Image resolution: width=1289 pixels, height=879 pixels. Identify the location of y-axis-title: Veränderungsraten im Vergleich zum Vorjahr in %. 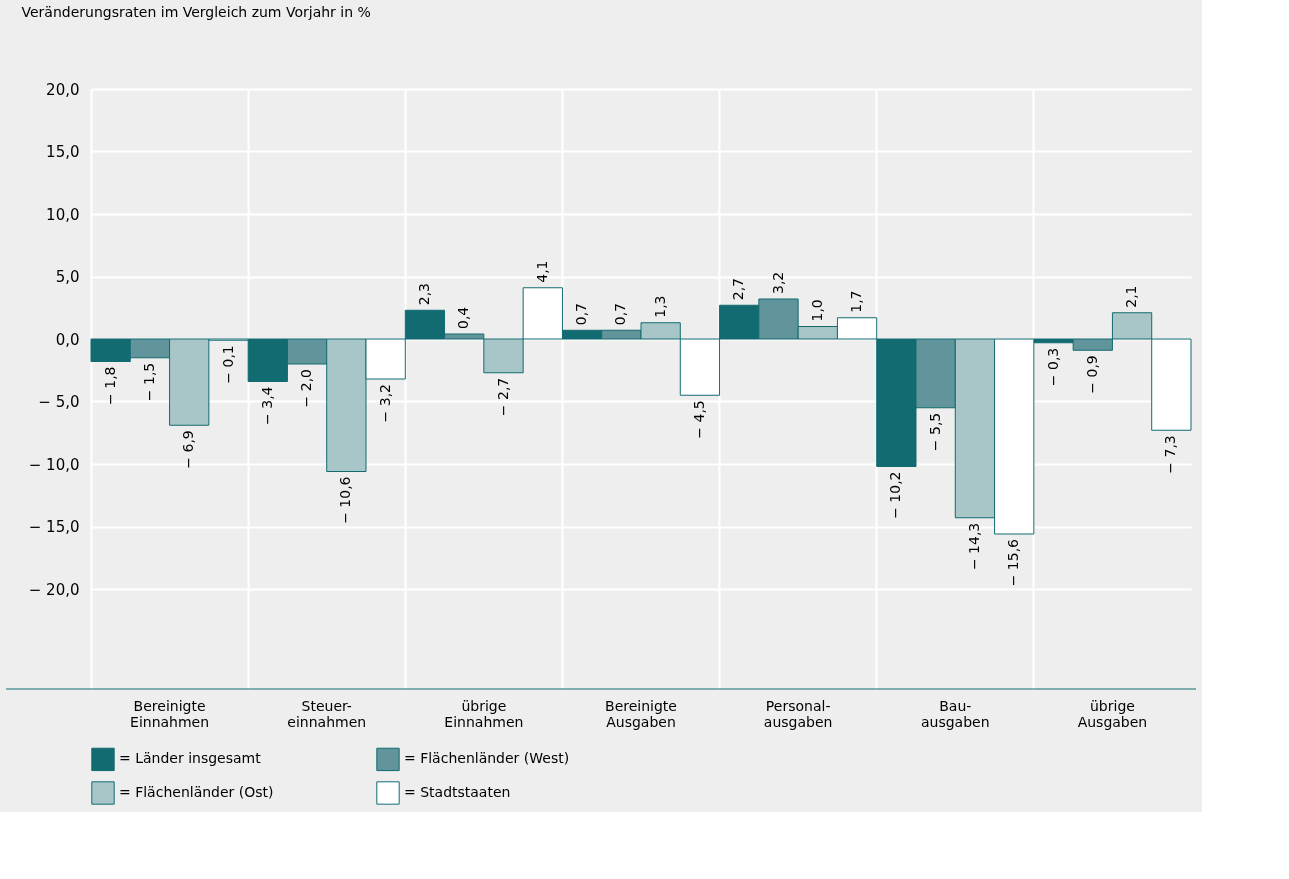
(196, 11).